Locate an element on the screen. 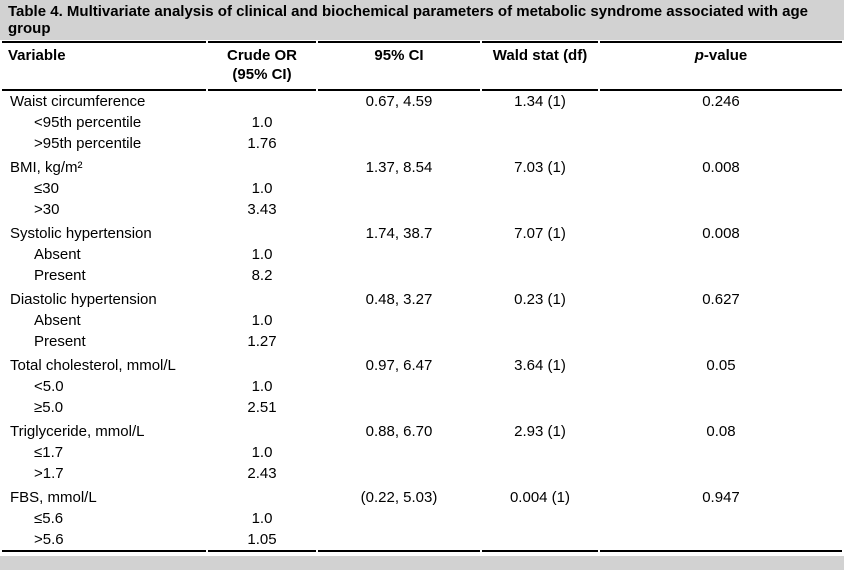 The image size is (844, 570). row-sub-item: ≤30 1.0 is located at coordinates (422, 188).